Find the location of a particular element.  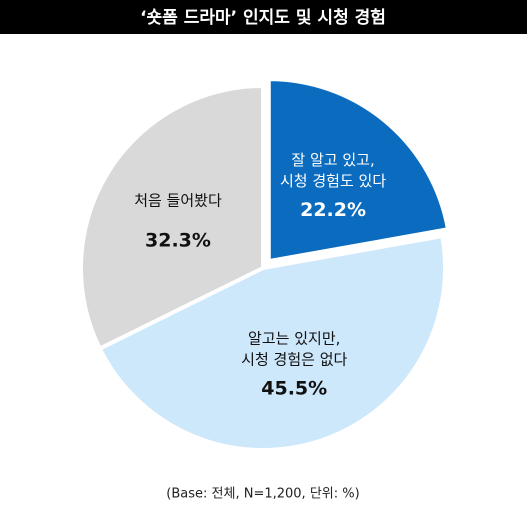

chart-title: ‘숏폼 드라마’ 인지도 및 시청 경험 is located at coordinates (263, 17).